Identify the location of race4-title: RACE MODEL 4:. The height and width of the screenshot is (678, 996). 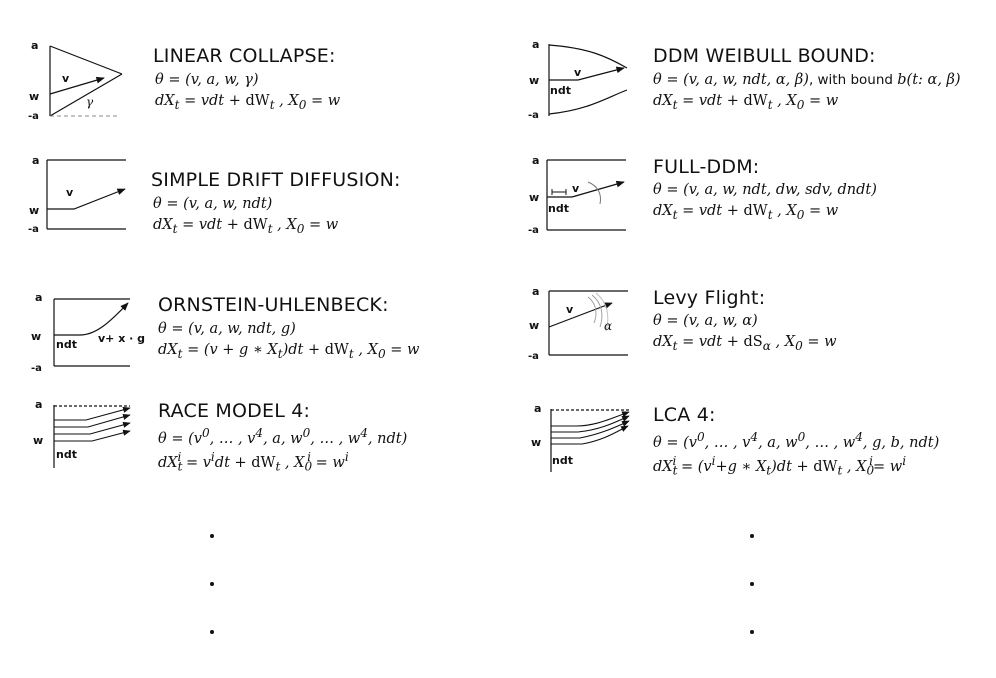
(234, 411).